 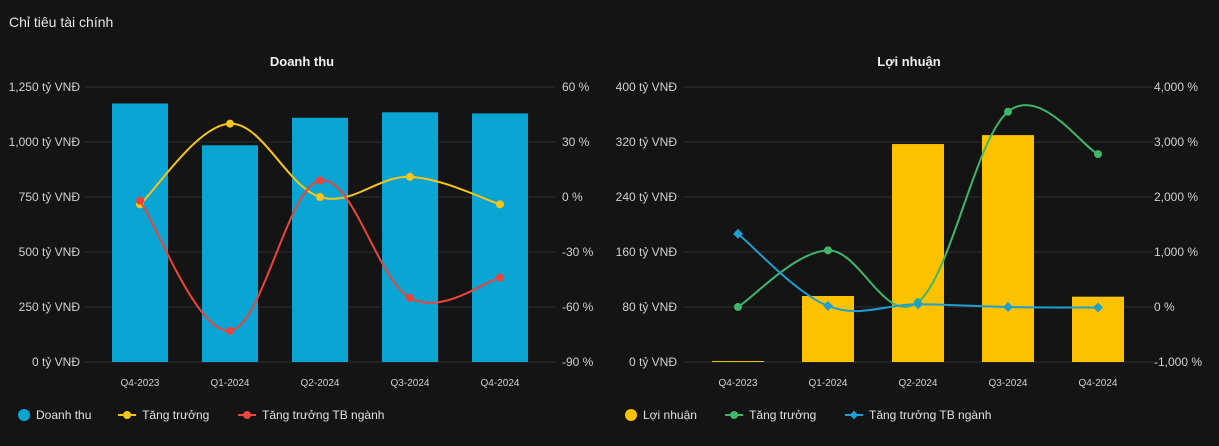 I want to click on revenue-x-tick-label: Q3-2024, so click(x=410, y=383).